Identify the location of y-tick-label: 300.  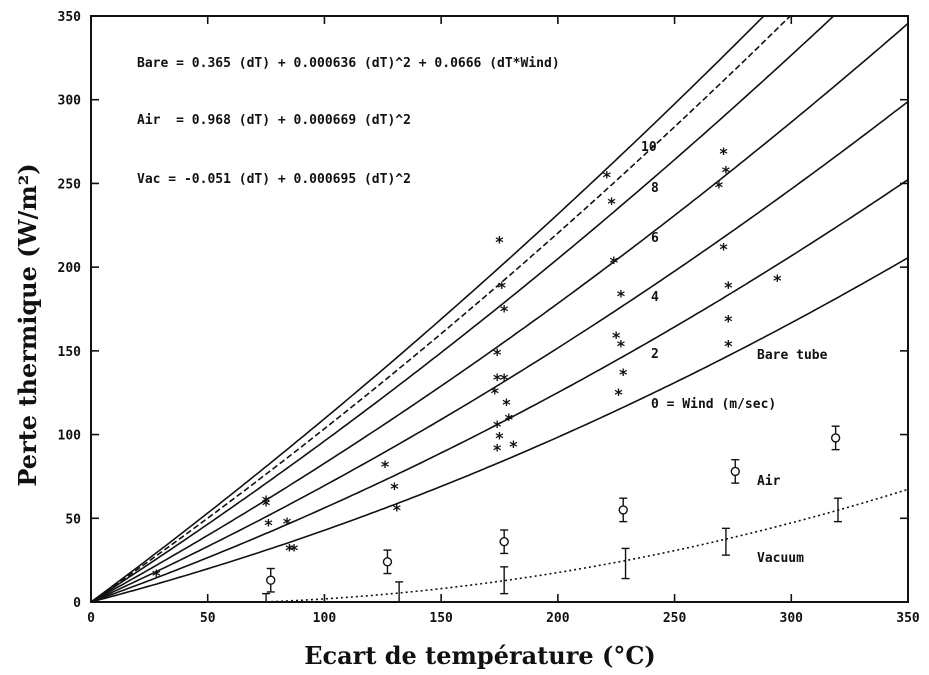
(70, 101).